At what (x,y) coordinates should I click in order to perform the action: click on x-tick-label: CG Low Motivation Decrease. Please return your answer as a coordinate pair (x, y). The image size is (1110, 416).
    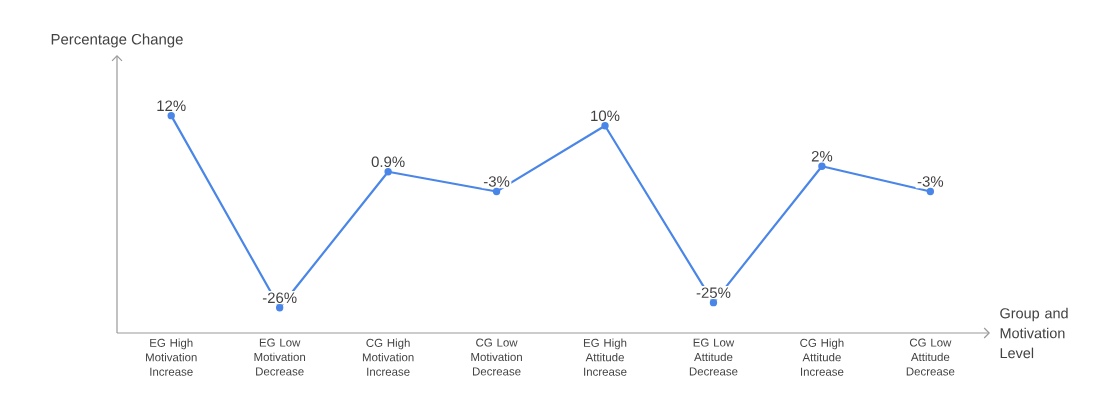
    Looking at the image, I should click on (496, 357).